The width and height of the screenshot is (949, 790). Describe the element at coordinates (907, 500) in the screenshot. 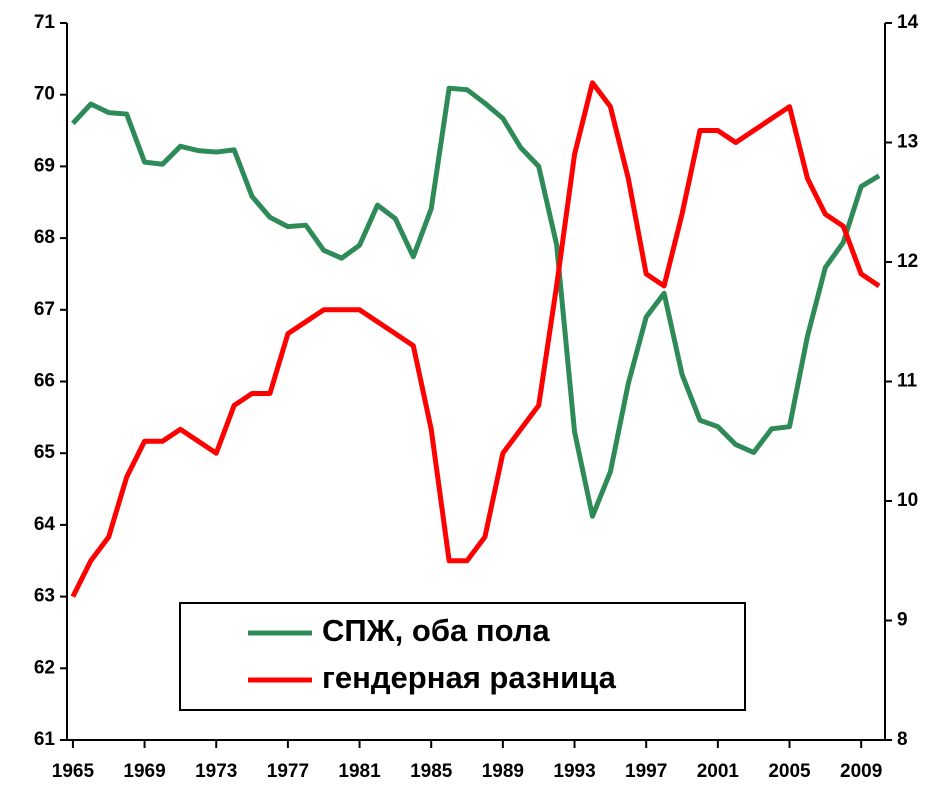

I see `y2-tick-label: 10` at that location.